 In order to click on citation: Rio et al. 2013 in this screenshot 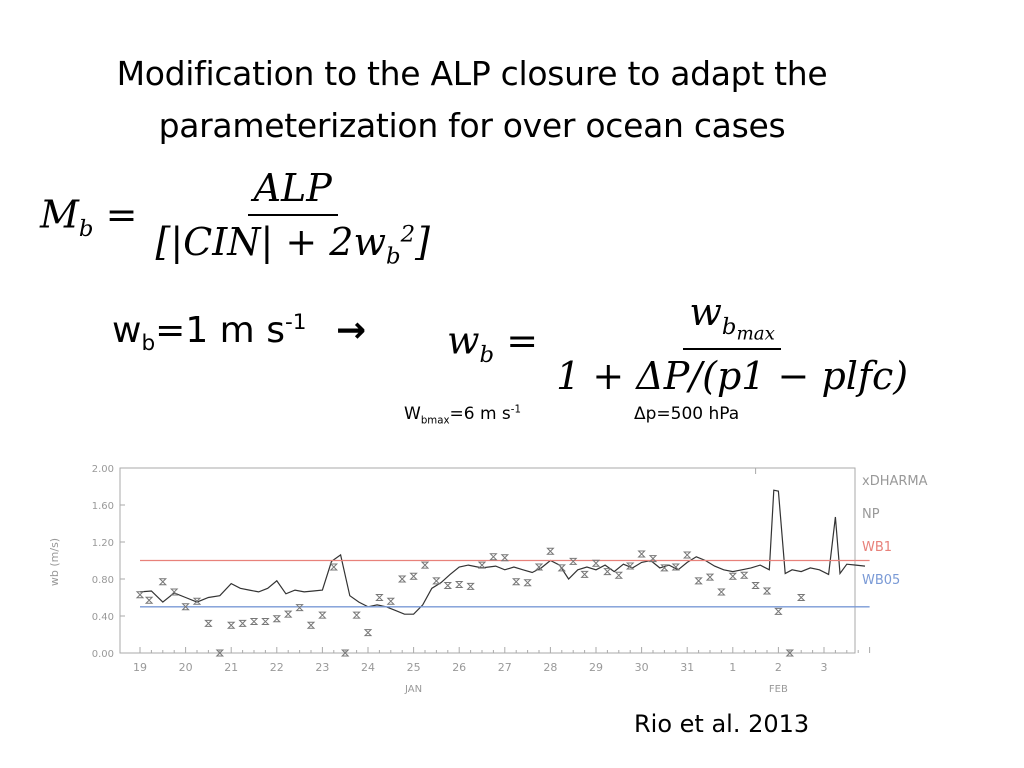, I will do `click(722, 724)`.